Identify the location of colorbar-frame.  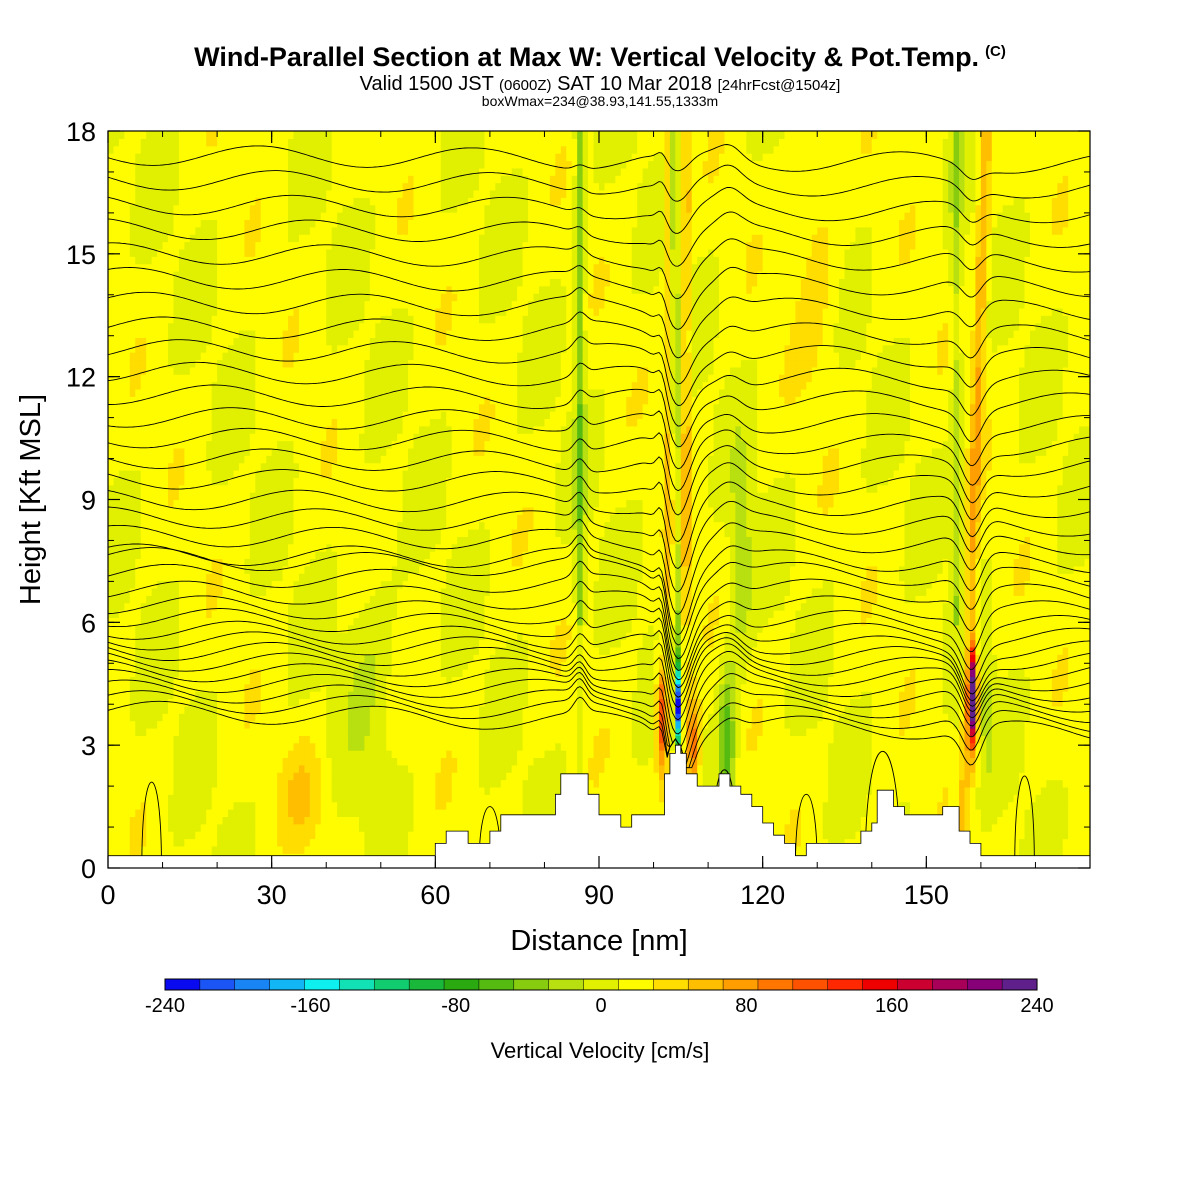
(601, 984).